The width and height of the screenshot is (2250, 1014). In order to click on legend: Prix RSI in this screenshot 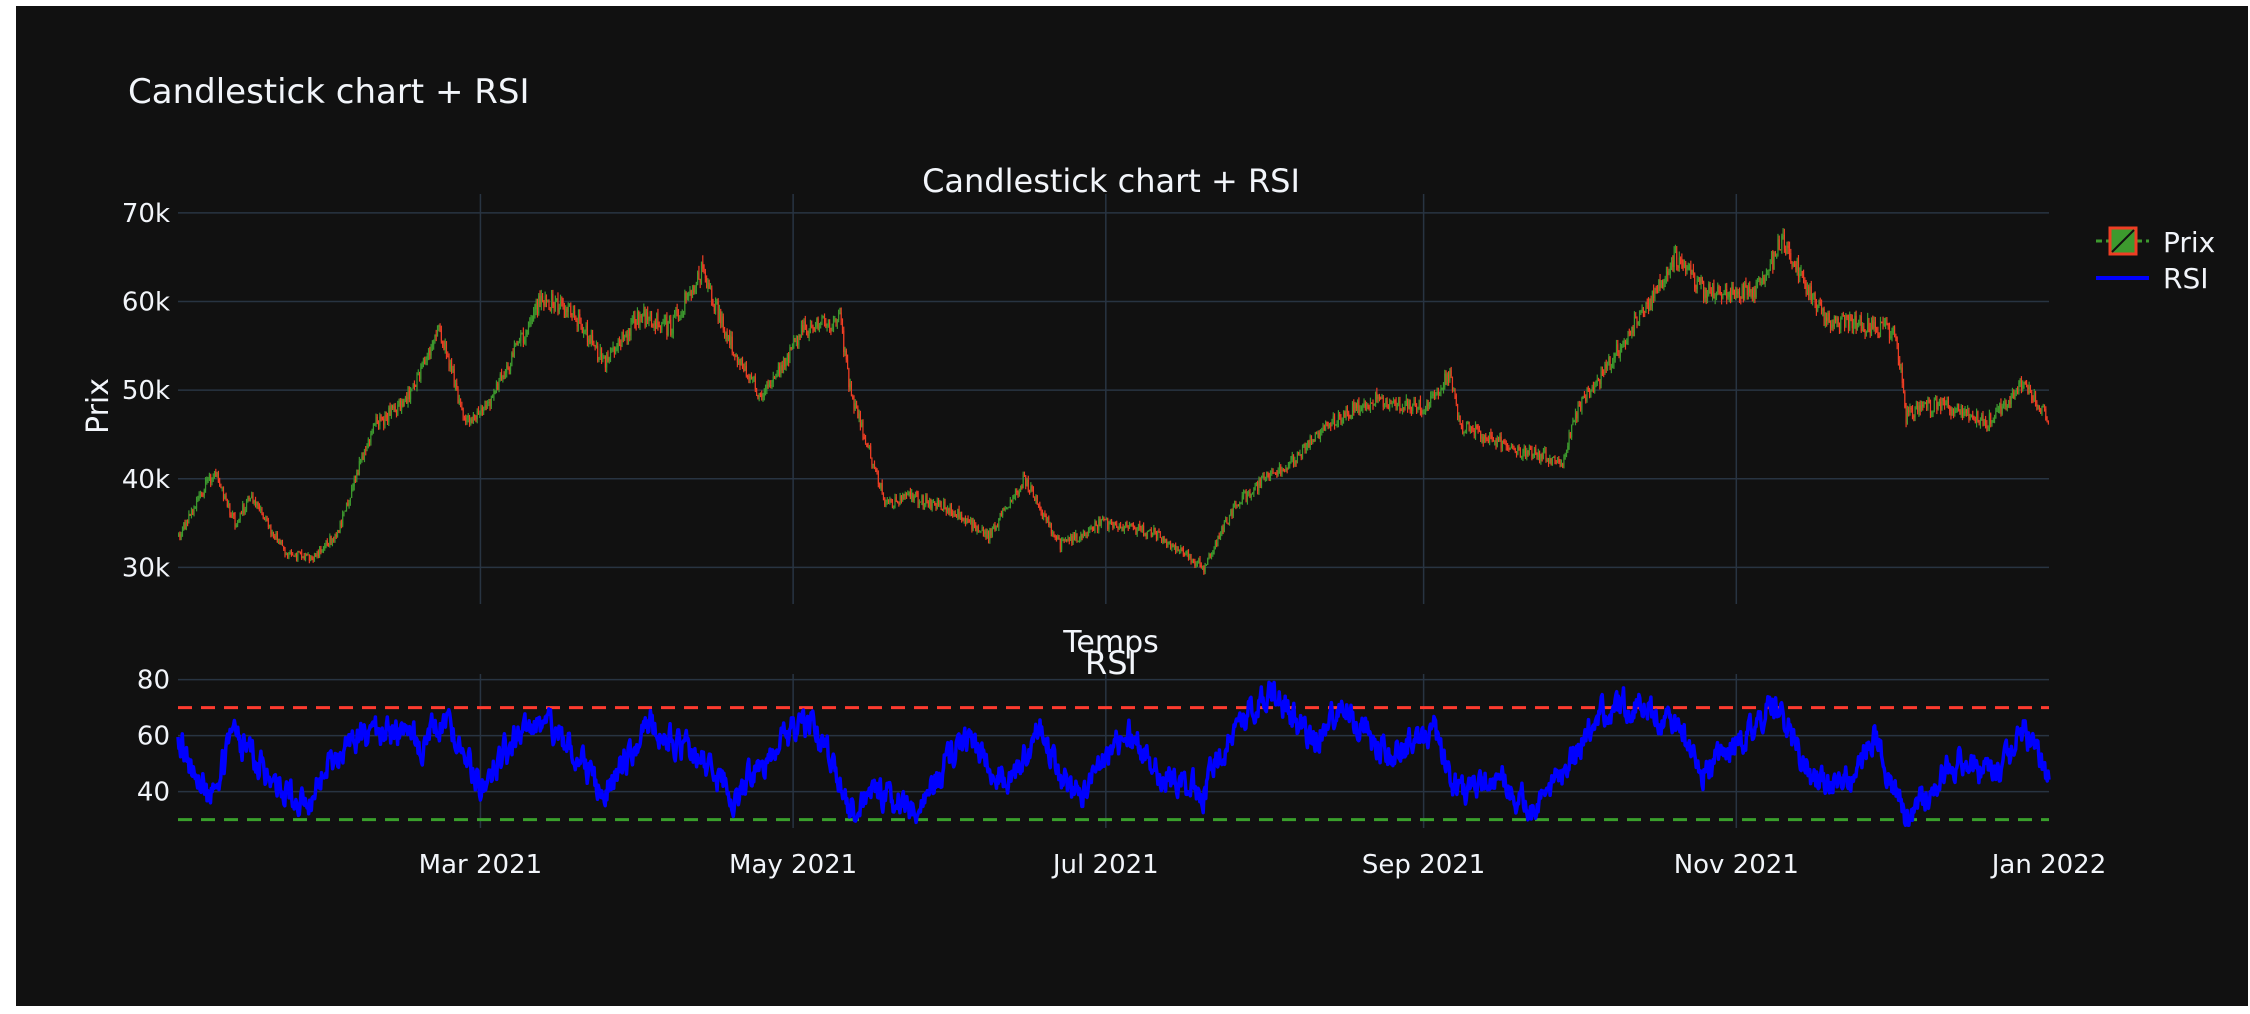, I will do `click(2155, 260)`.